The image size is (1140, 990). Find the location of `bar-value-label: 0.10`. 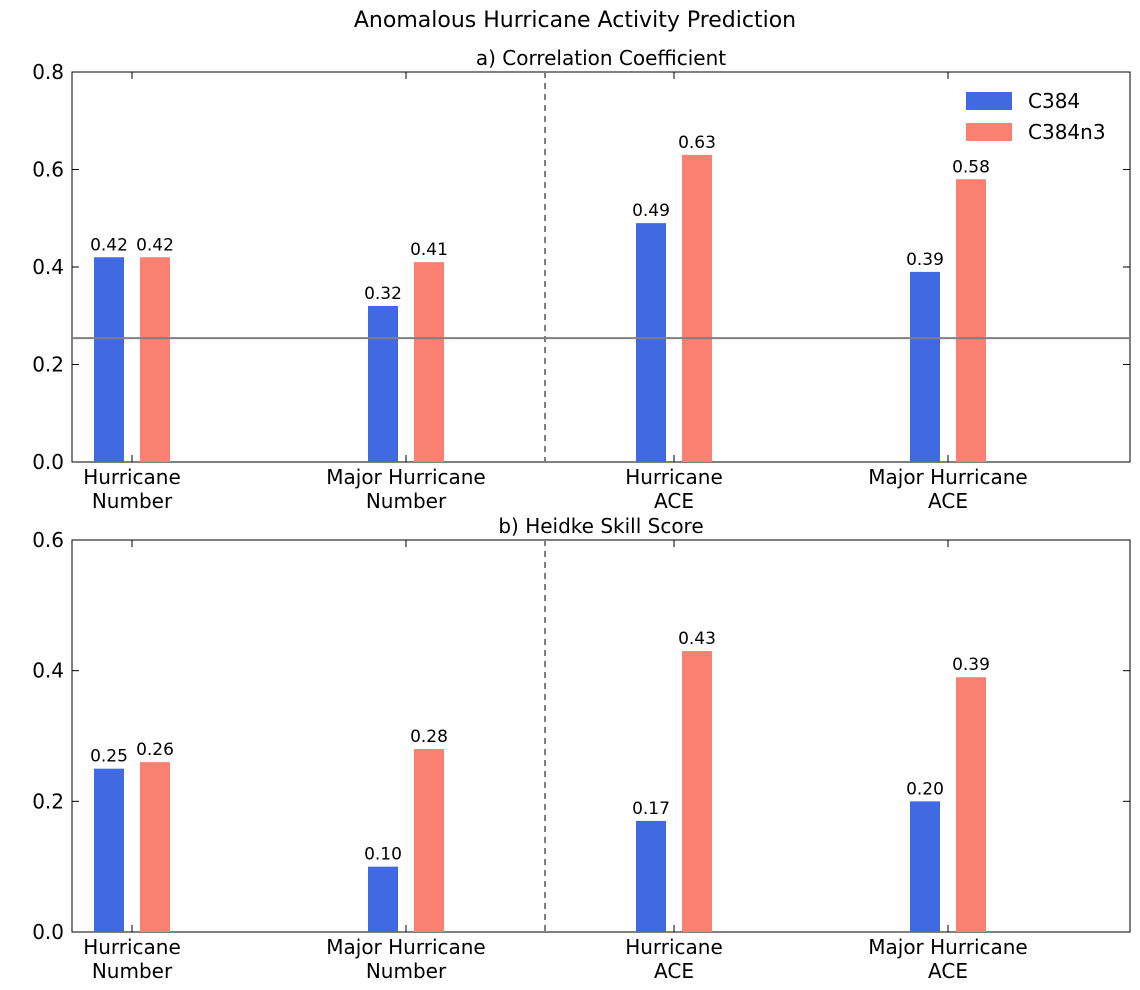

bar-value-label: 0.10 is located at coordinates (383, 855).